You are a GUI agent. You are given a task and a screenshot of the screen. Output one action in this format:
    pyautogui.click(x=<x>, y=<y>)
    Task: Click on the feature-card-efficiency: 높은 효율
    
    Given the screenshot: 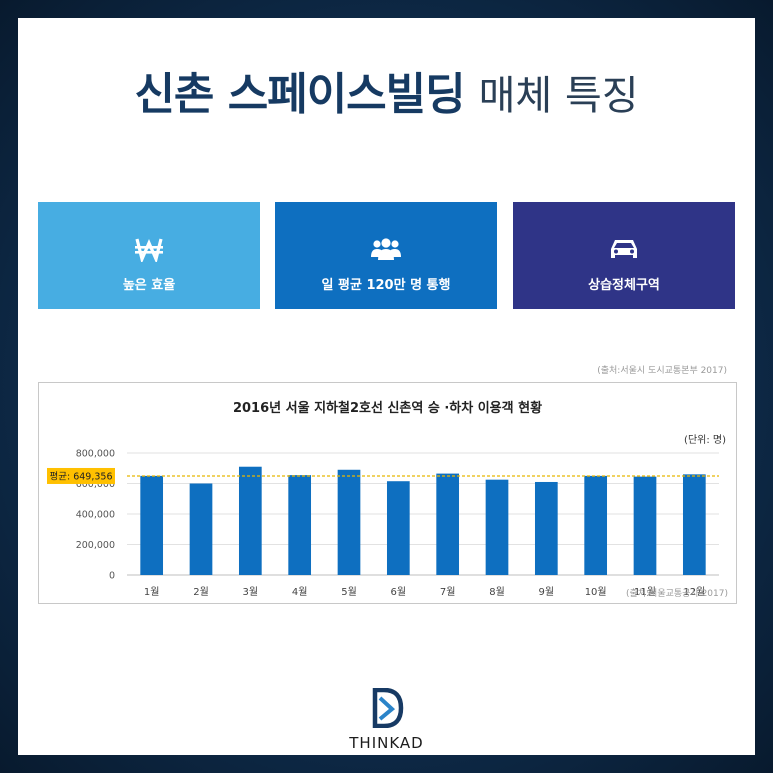 What is the action you would take?
    pyautogui.click(x=149, y=255)
    